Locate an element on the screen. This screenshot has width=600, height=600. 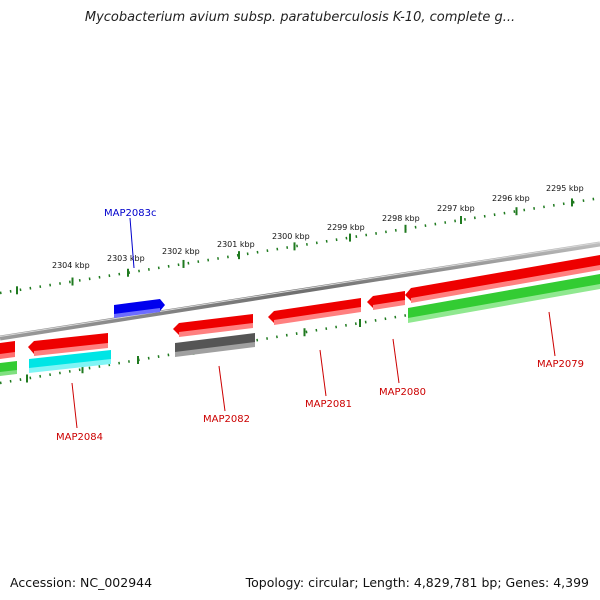
gene-map2082 is located at coordinates (213, 325).